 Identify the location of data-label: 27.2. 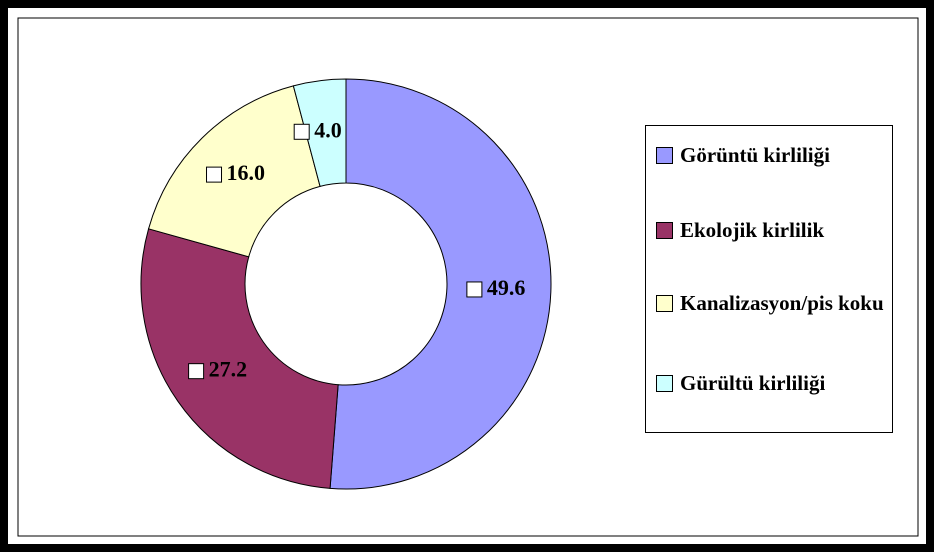
(228, 369).